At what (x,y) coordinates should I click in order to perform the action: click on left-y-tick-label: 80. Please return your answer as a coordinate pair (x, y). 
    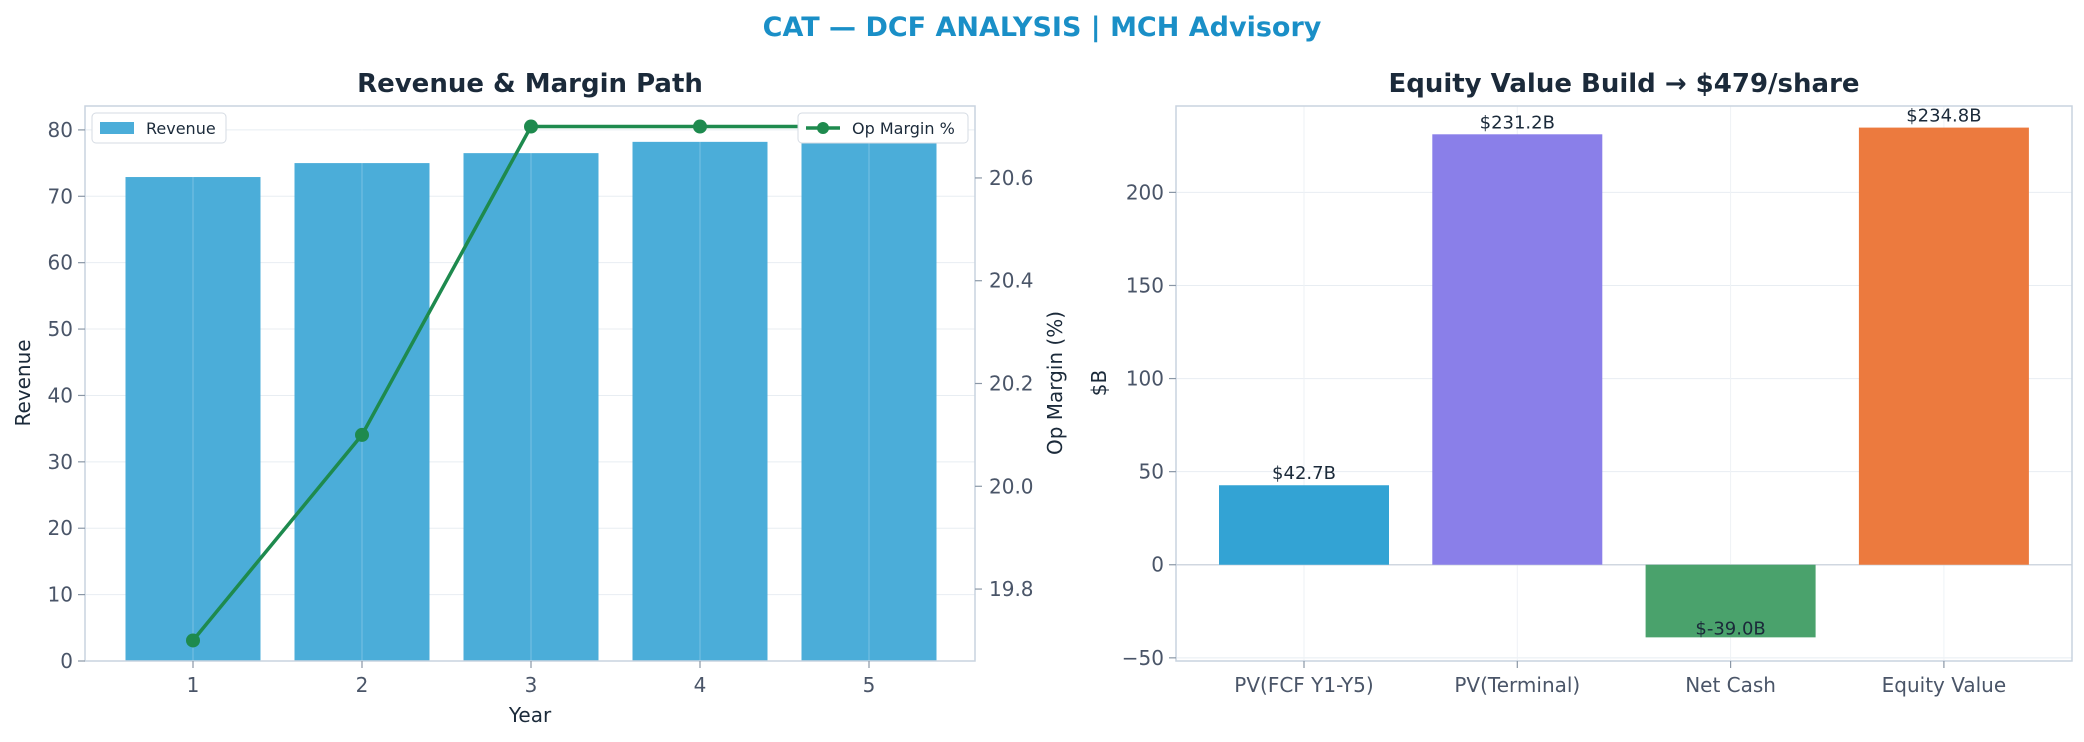
    Looking at the image, I should click on (60, 130).